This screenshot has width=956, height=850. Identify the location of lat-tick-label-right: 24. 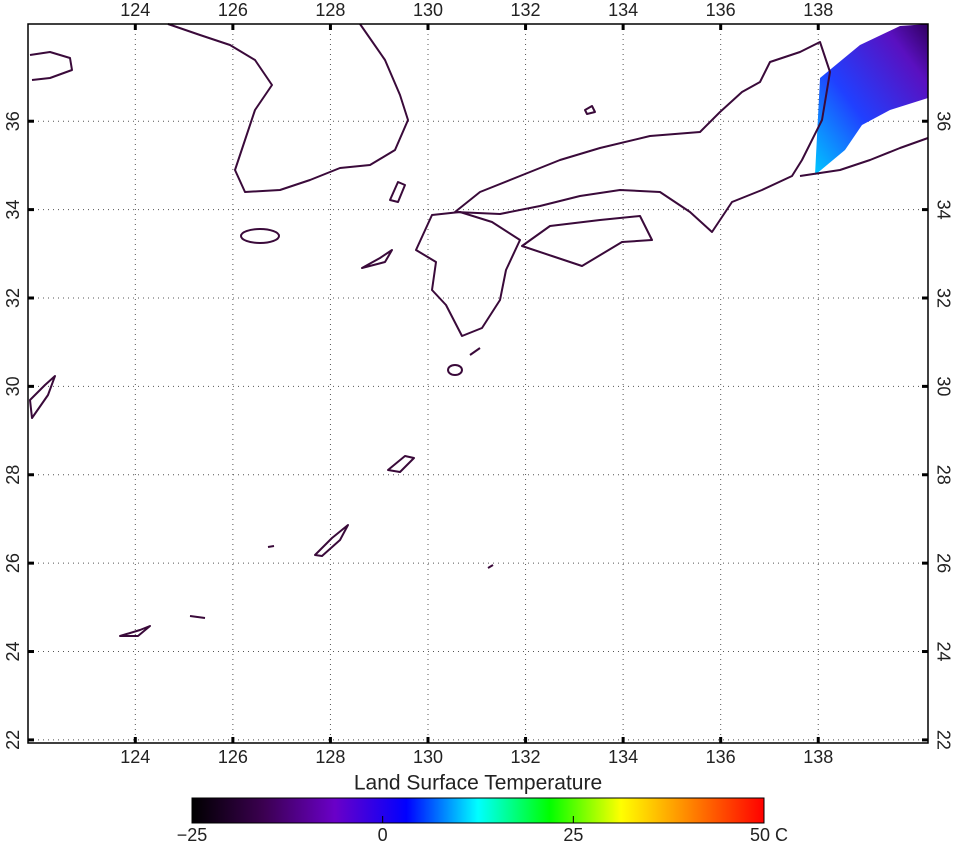
(943, 652).